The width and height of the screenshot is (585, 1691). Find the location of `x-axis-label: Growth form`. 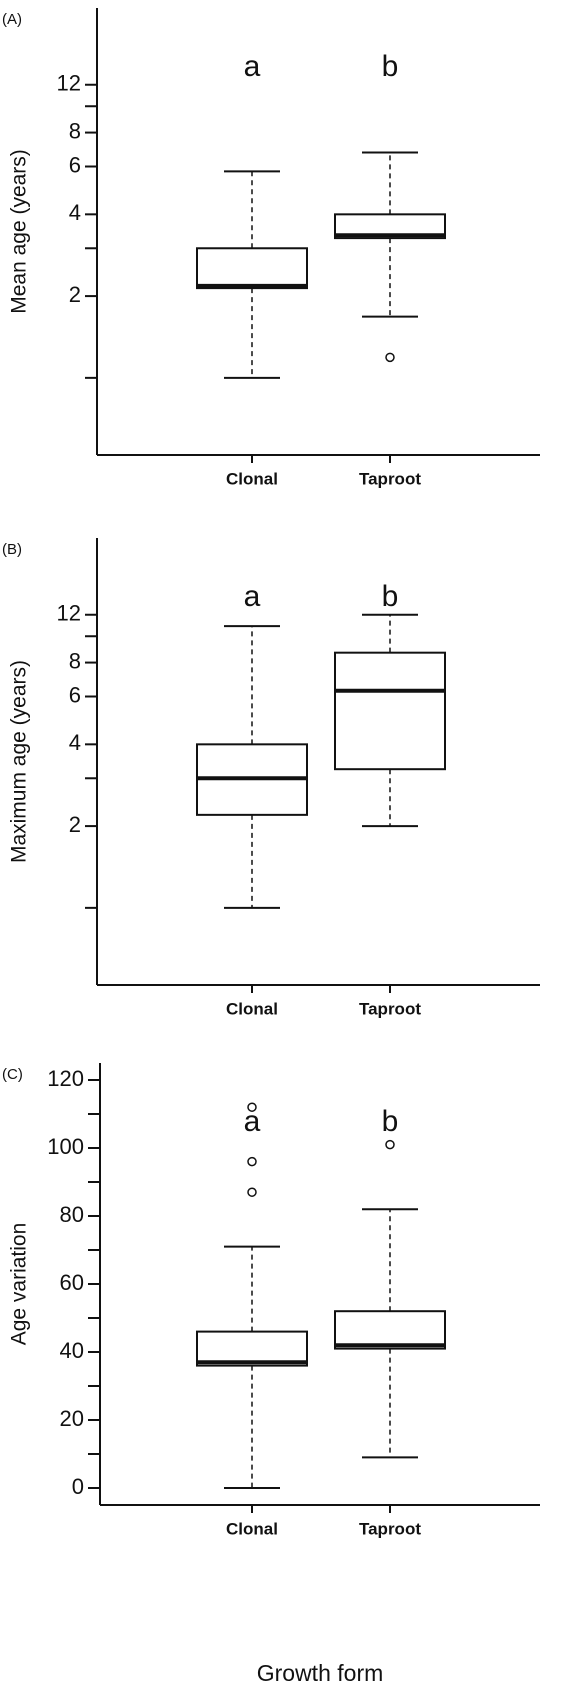

x-axis-label: Growth form is located at coordinates (320, 1673).